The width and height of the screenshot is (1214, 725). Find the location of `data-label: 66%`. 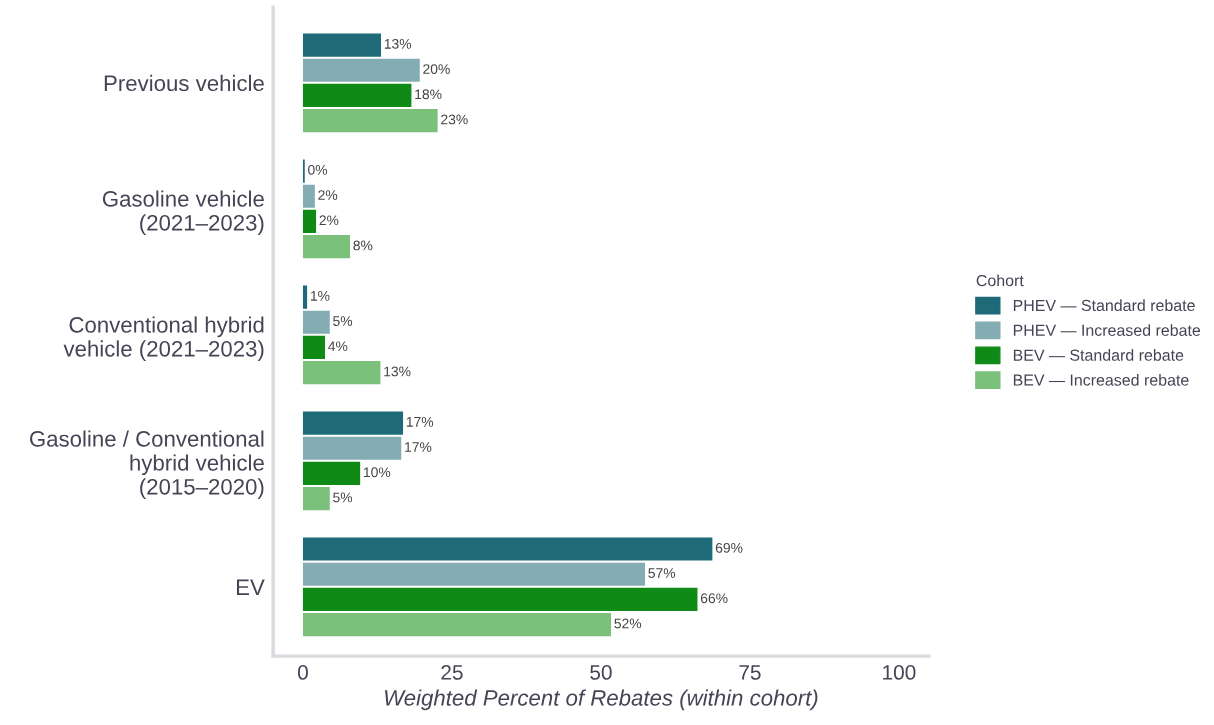

data-label: 66% is located at coordinates (714, 598).